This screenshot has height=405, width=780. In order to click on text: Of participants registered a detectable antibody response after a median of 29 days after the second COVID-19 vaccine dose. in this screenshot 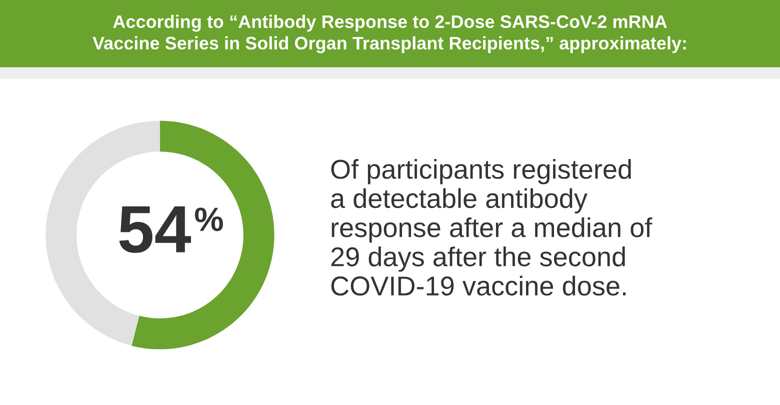, I will do `click(491, 227)`.